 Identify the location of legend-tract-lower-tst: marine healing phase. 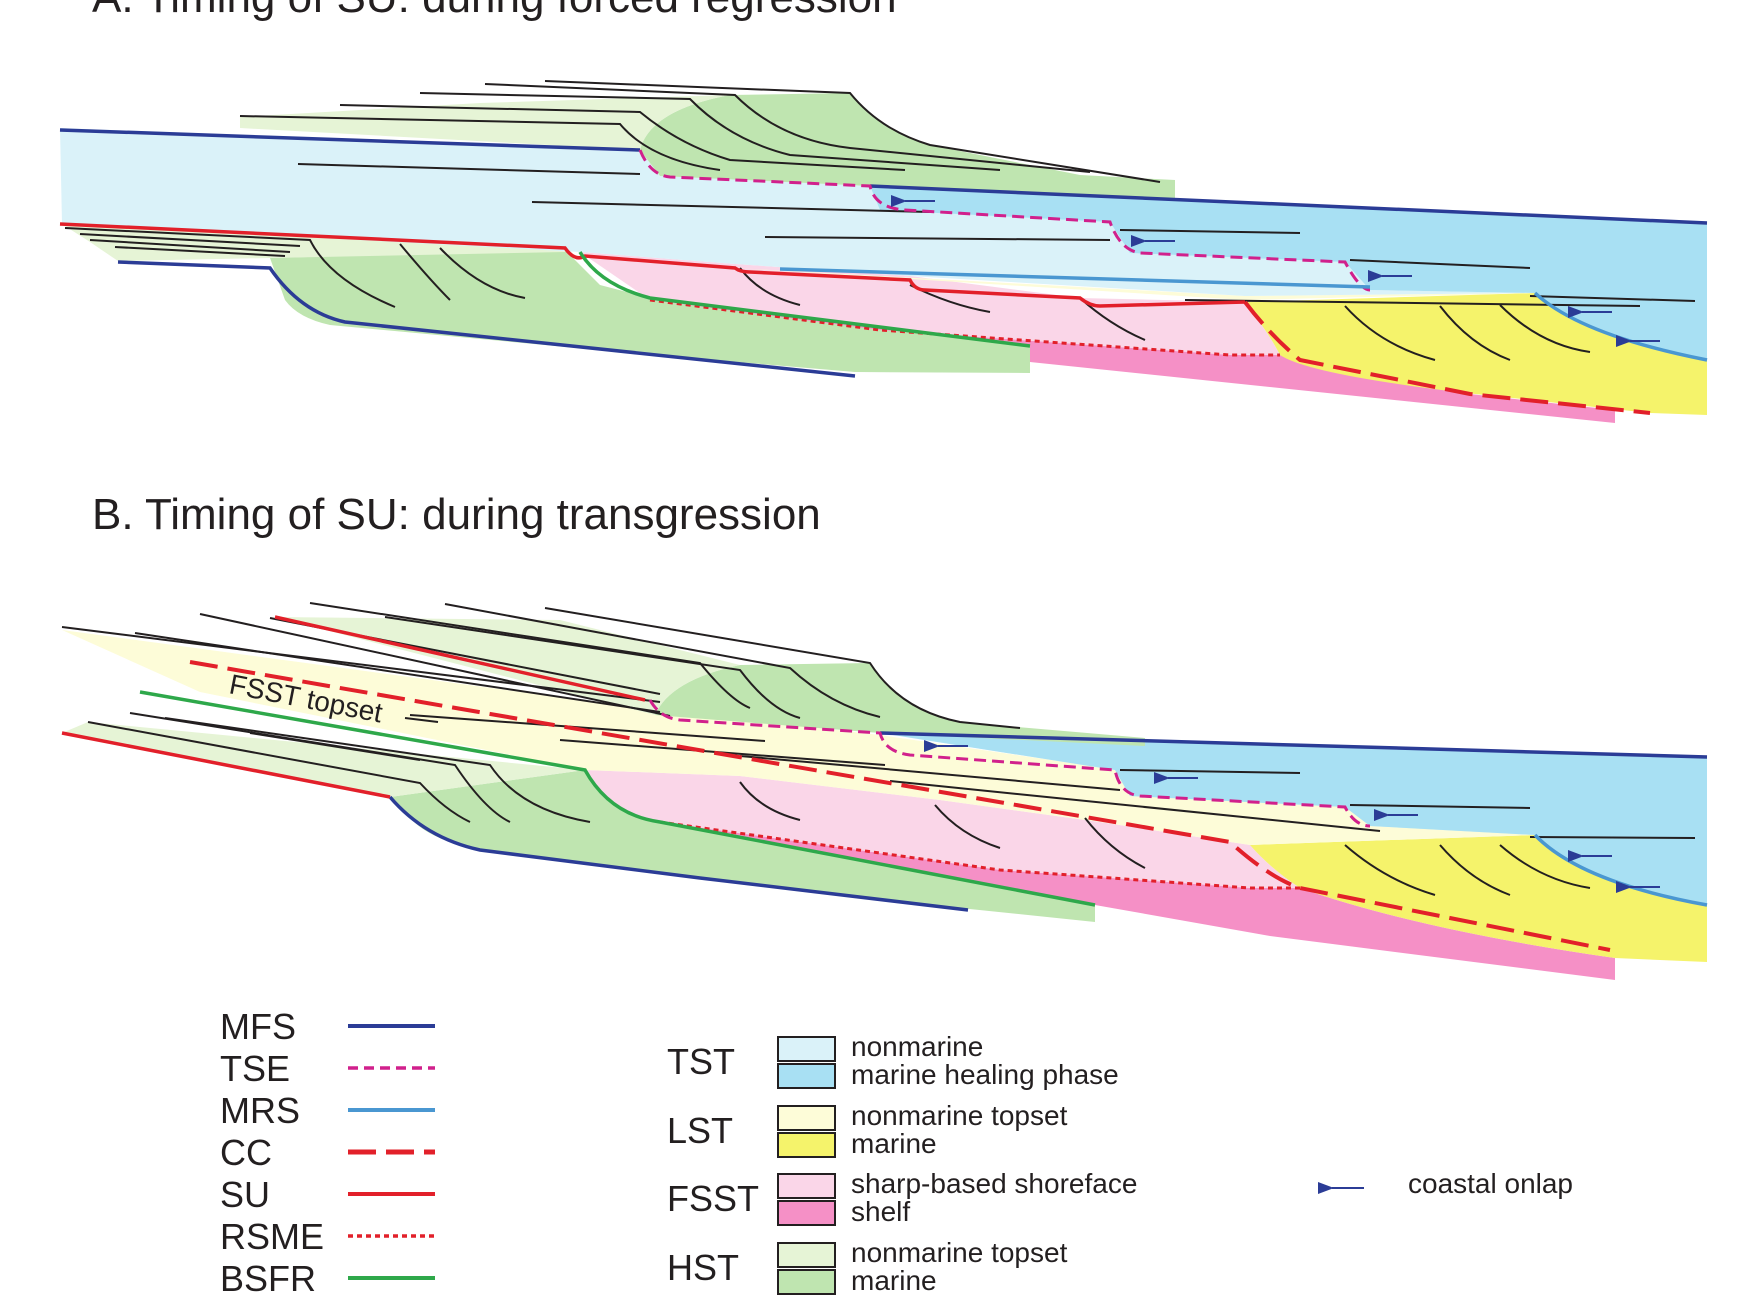
(985, 1074).